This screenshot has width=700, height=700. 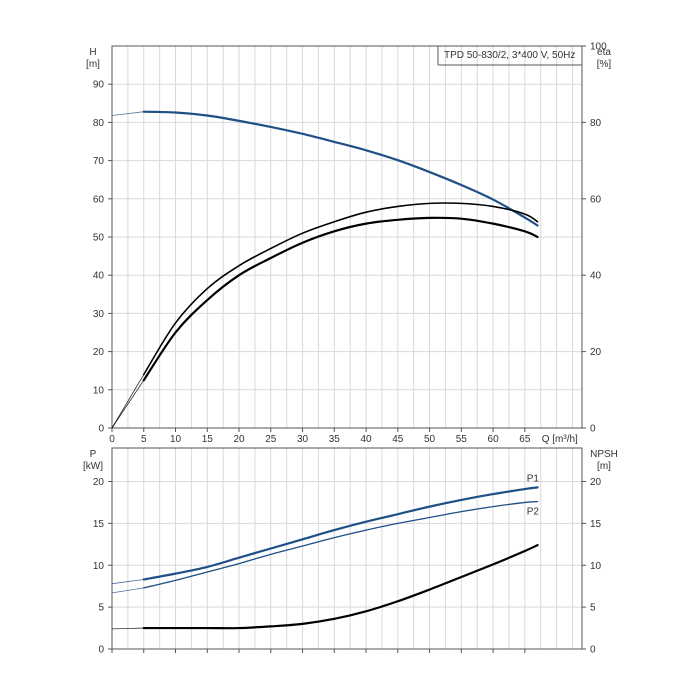 I want to click on series-extension-p2, so click(x=127, y=590).